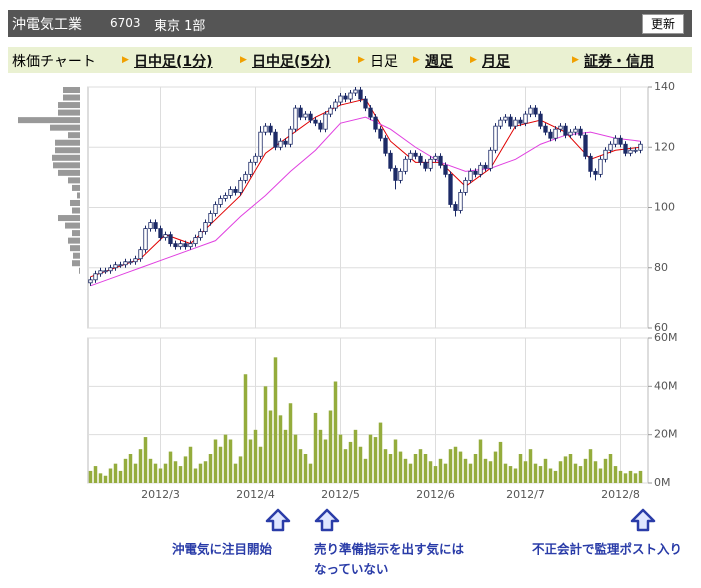 This screenshot has width=701, height=588. What do you see at coordinates (435, 494) in the screenshot?
I see `x-tick-label: 2012/6` at bounding box center [435, 494].